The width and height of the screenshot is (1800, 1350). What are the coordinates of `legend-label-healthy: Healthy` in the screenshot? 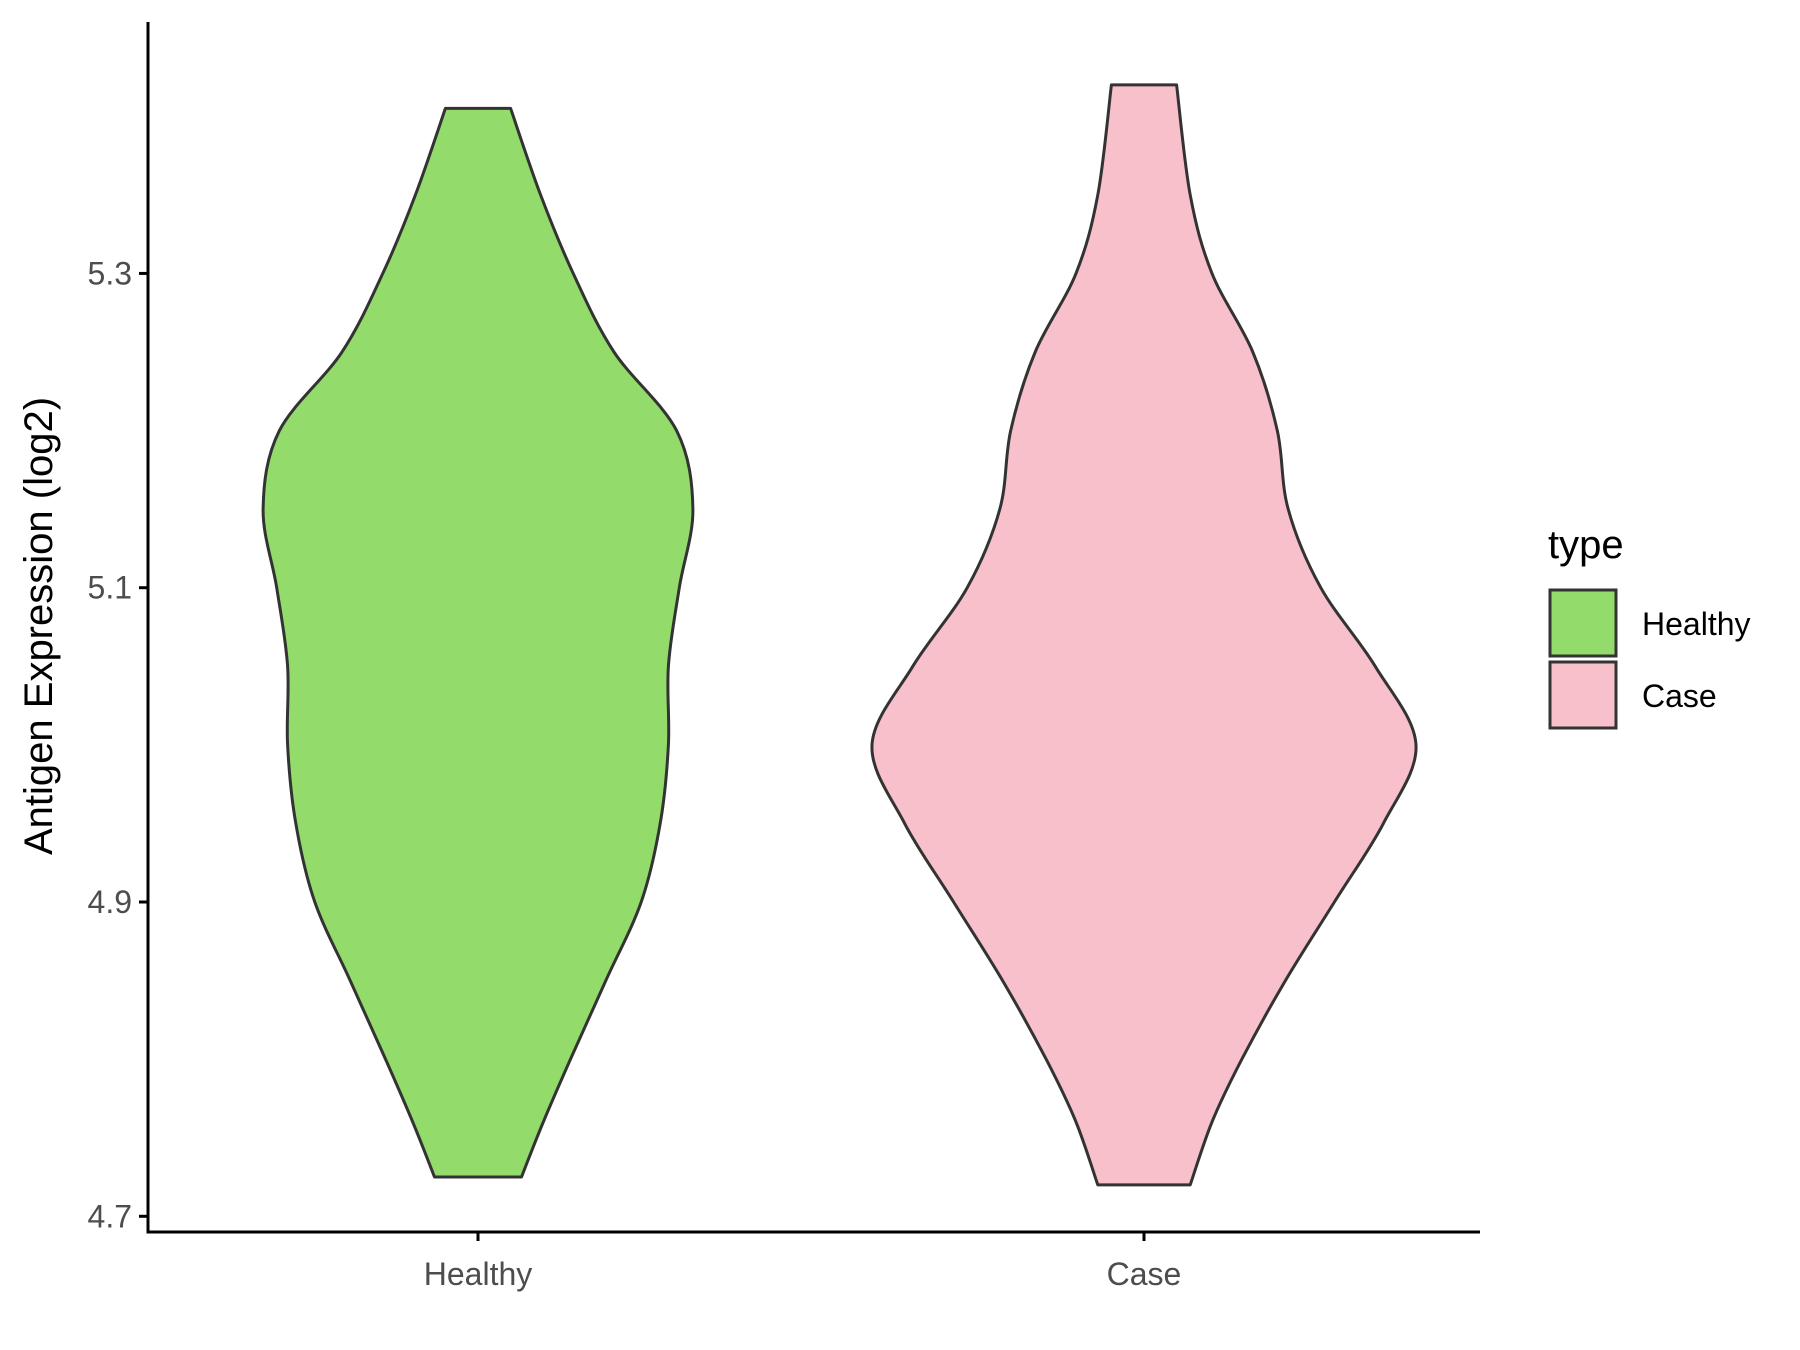 It's located at (1696, 624).